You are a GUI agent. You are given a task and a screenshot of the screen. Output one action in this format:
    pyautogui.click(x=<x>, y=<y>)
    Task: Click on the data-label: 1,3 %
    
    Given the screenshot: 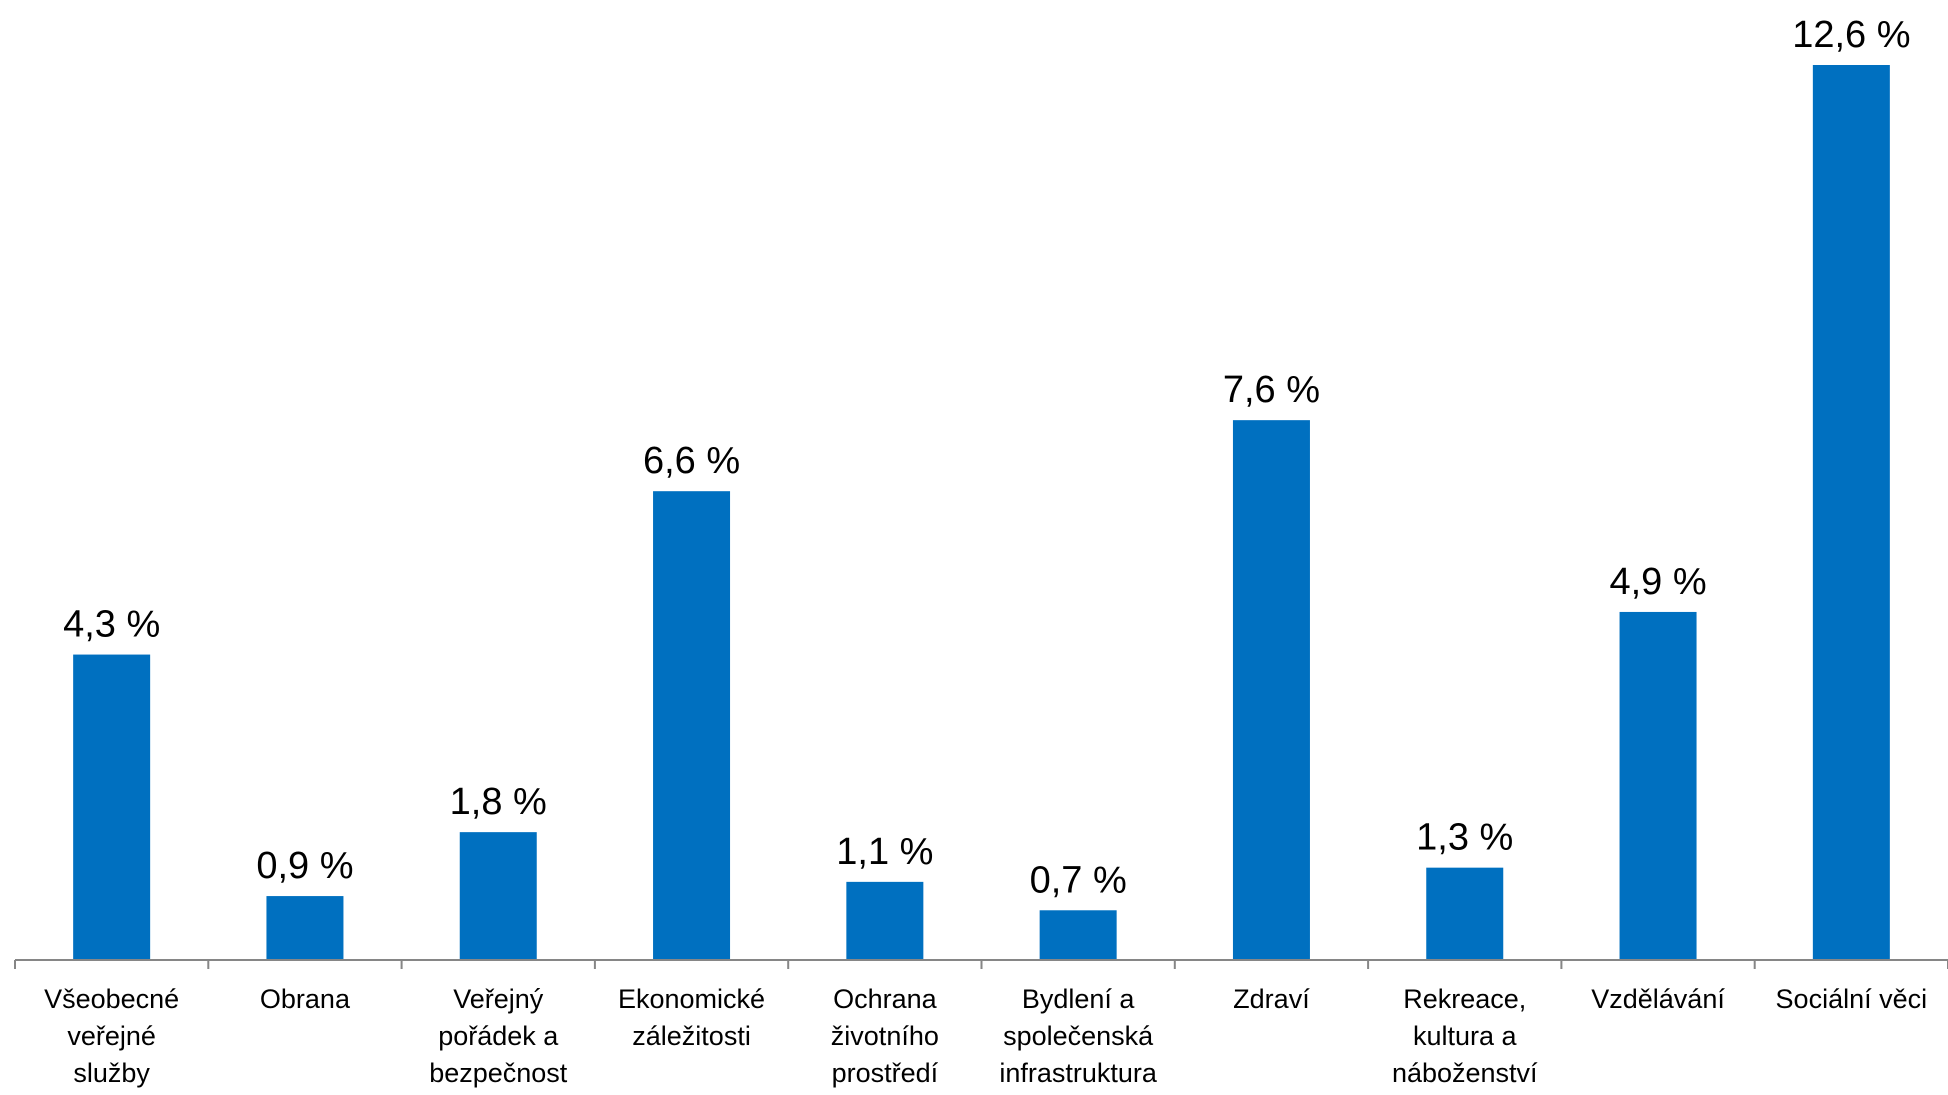 What is the action you would take?
    pyautogui.click(x=1464, y=838)
    